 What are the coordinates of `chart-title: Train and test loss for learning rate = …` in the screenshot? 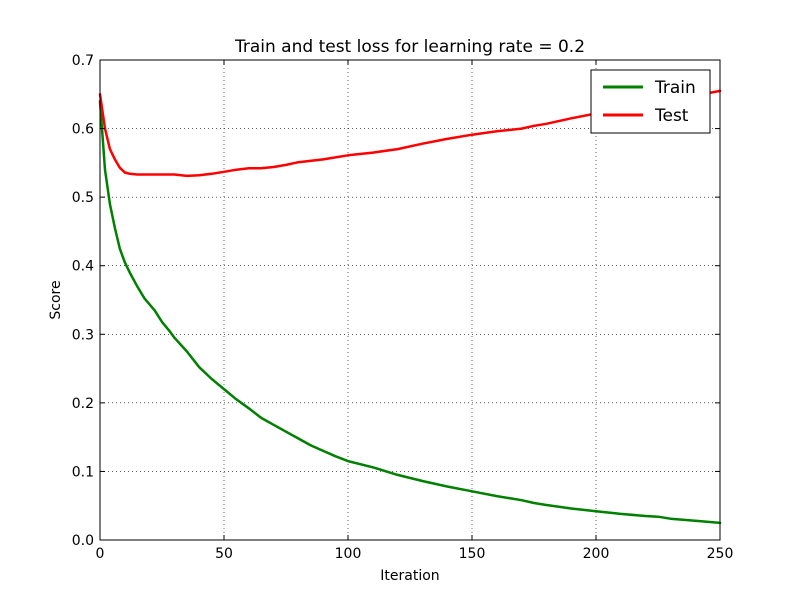 It's located at (409, 47).